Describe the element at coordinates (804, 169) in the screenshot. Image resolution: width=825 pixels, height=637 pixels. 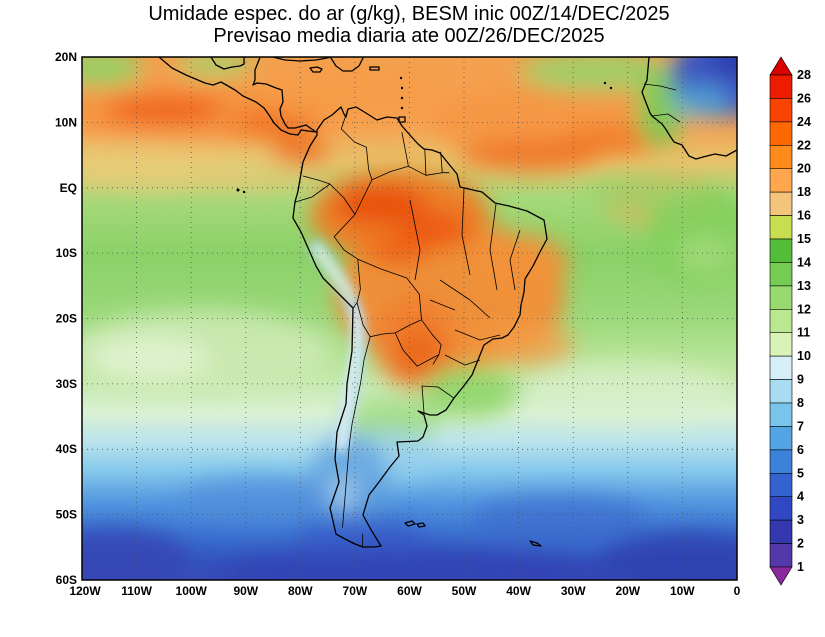
I see `colorbar-label: 20` at that location.